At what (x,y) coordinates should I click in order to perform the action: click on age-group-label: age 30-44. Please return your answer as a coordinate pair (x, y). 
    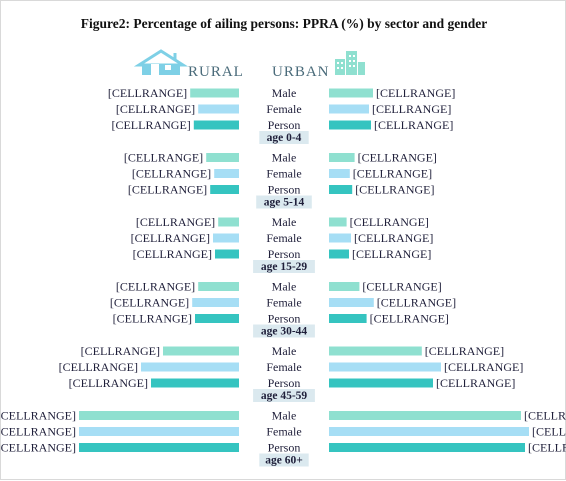
    Looking at the image, I should click on (284, 332).